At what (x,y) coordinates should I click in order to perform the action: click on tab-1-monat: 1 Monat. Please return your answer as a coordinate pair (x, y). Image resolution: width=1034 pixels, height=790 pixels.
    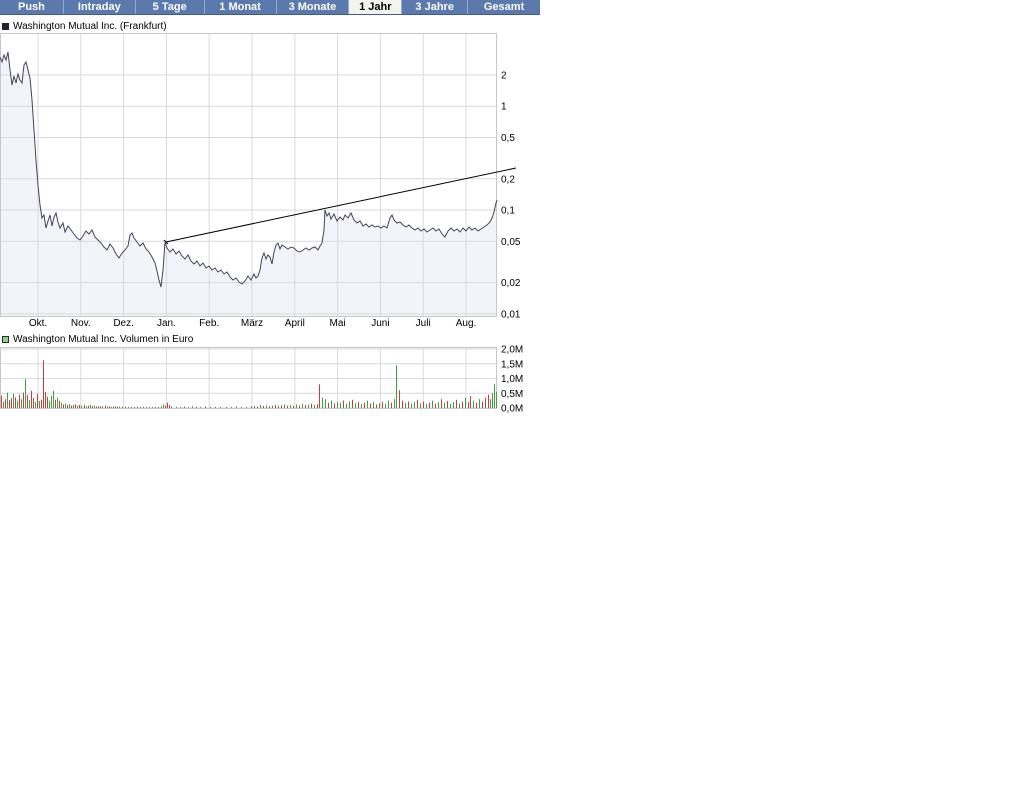
    Looking at the image, I should click on (241, 7).